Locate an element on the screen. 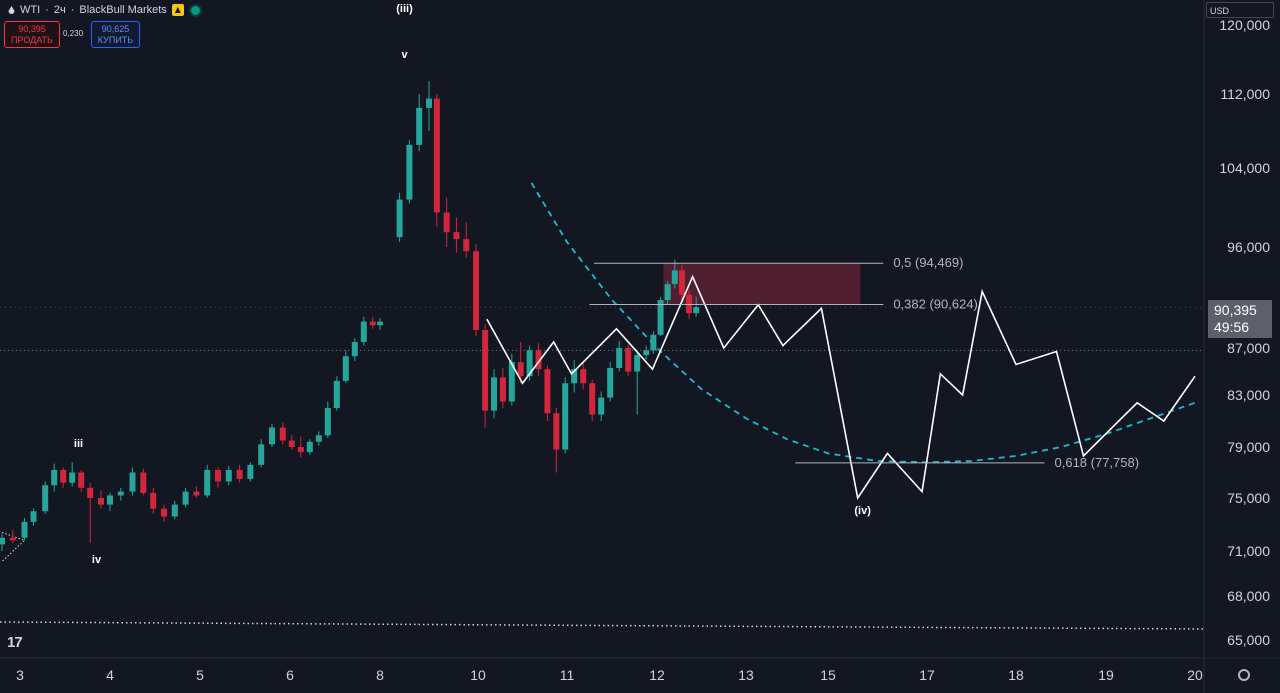 The height and width of the screenshot is (693, 1280). tradingview-logo-icon: 17 is located at coordinates (15, 642).